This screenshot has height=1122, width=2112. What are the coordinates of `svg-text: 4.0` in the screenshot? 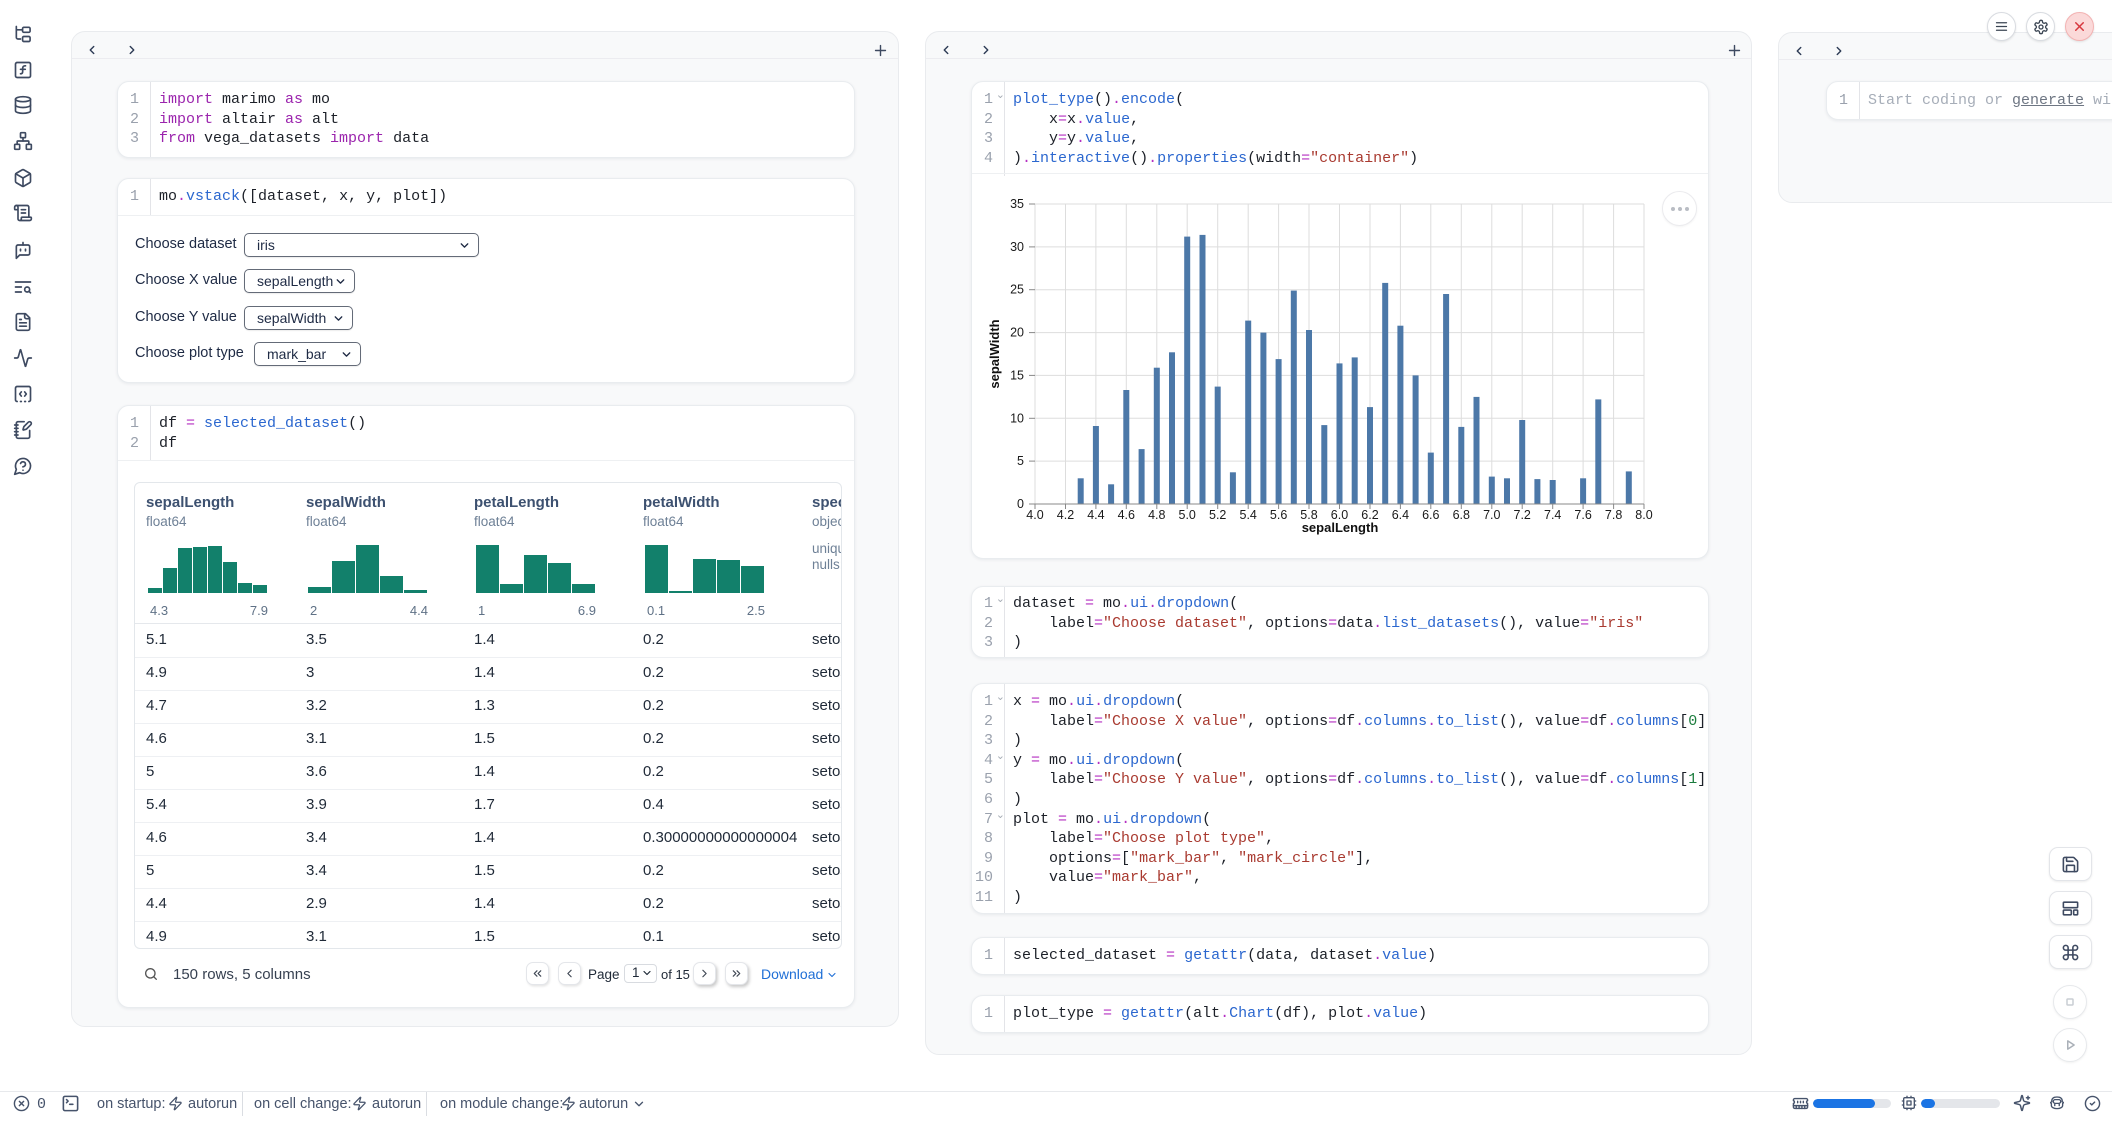 It's located at (1034, 515).